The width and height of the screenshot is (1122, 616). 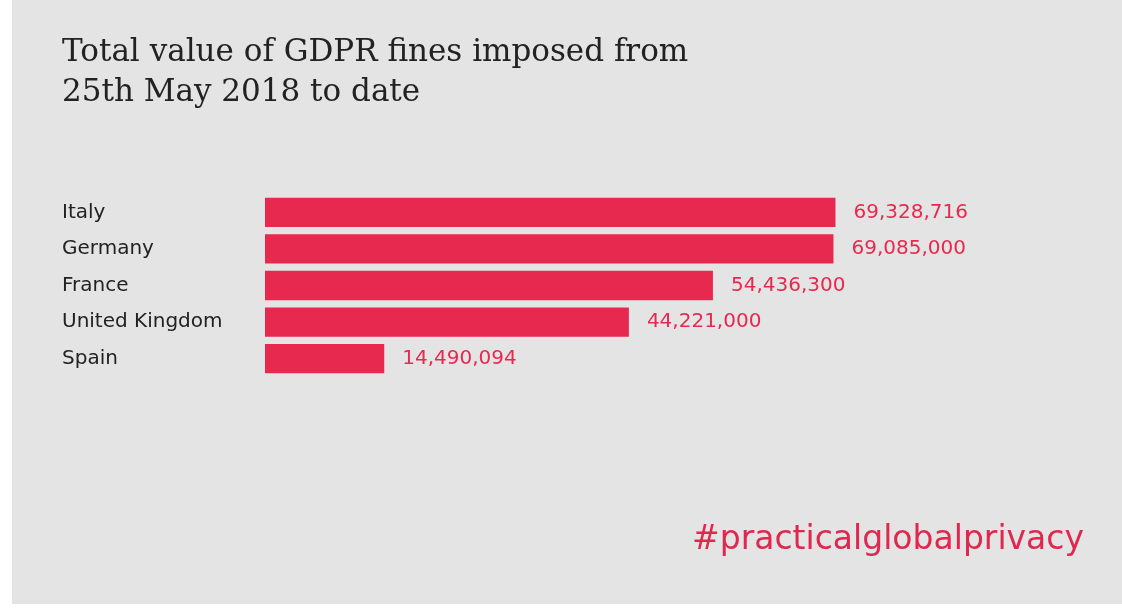 I want to click on data-label: 54,436,300, so click(x=788, y=283).